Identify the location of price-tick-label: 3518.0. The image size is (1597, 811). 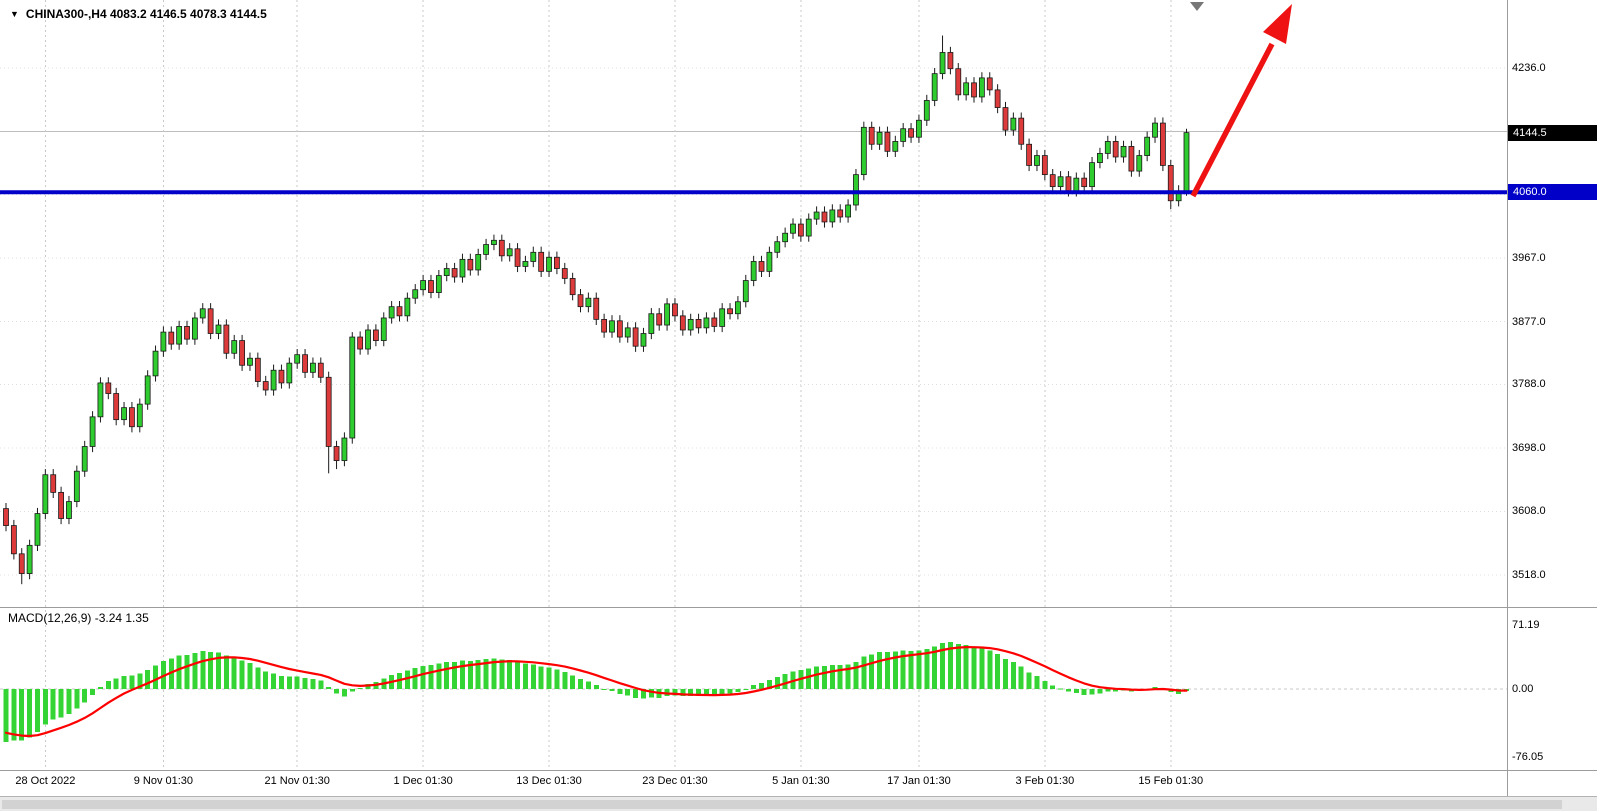
(1529, 575).